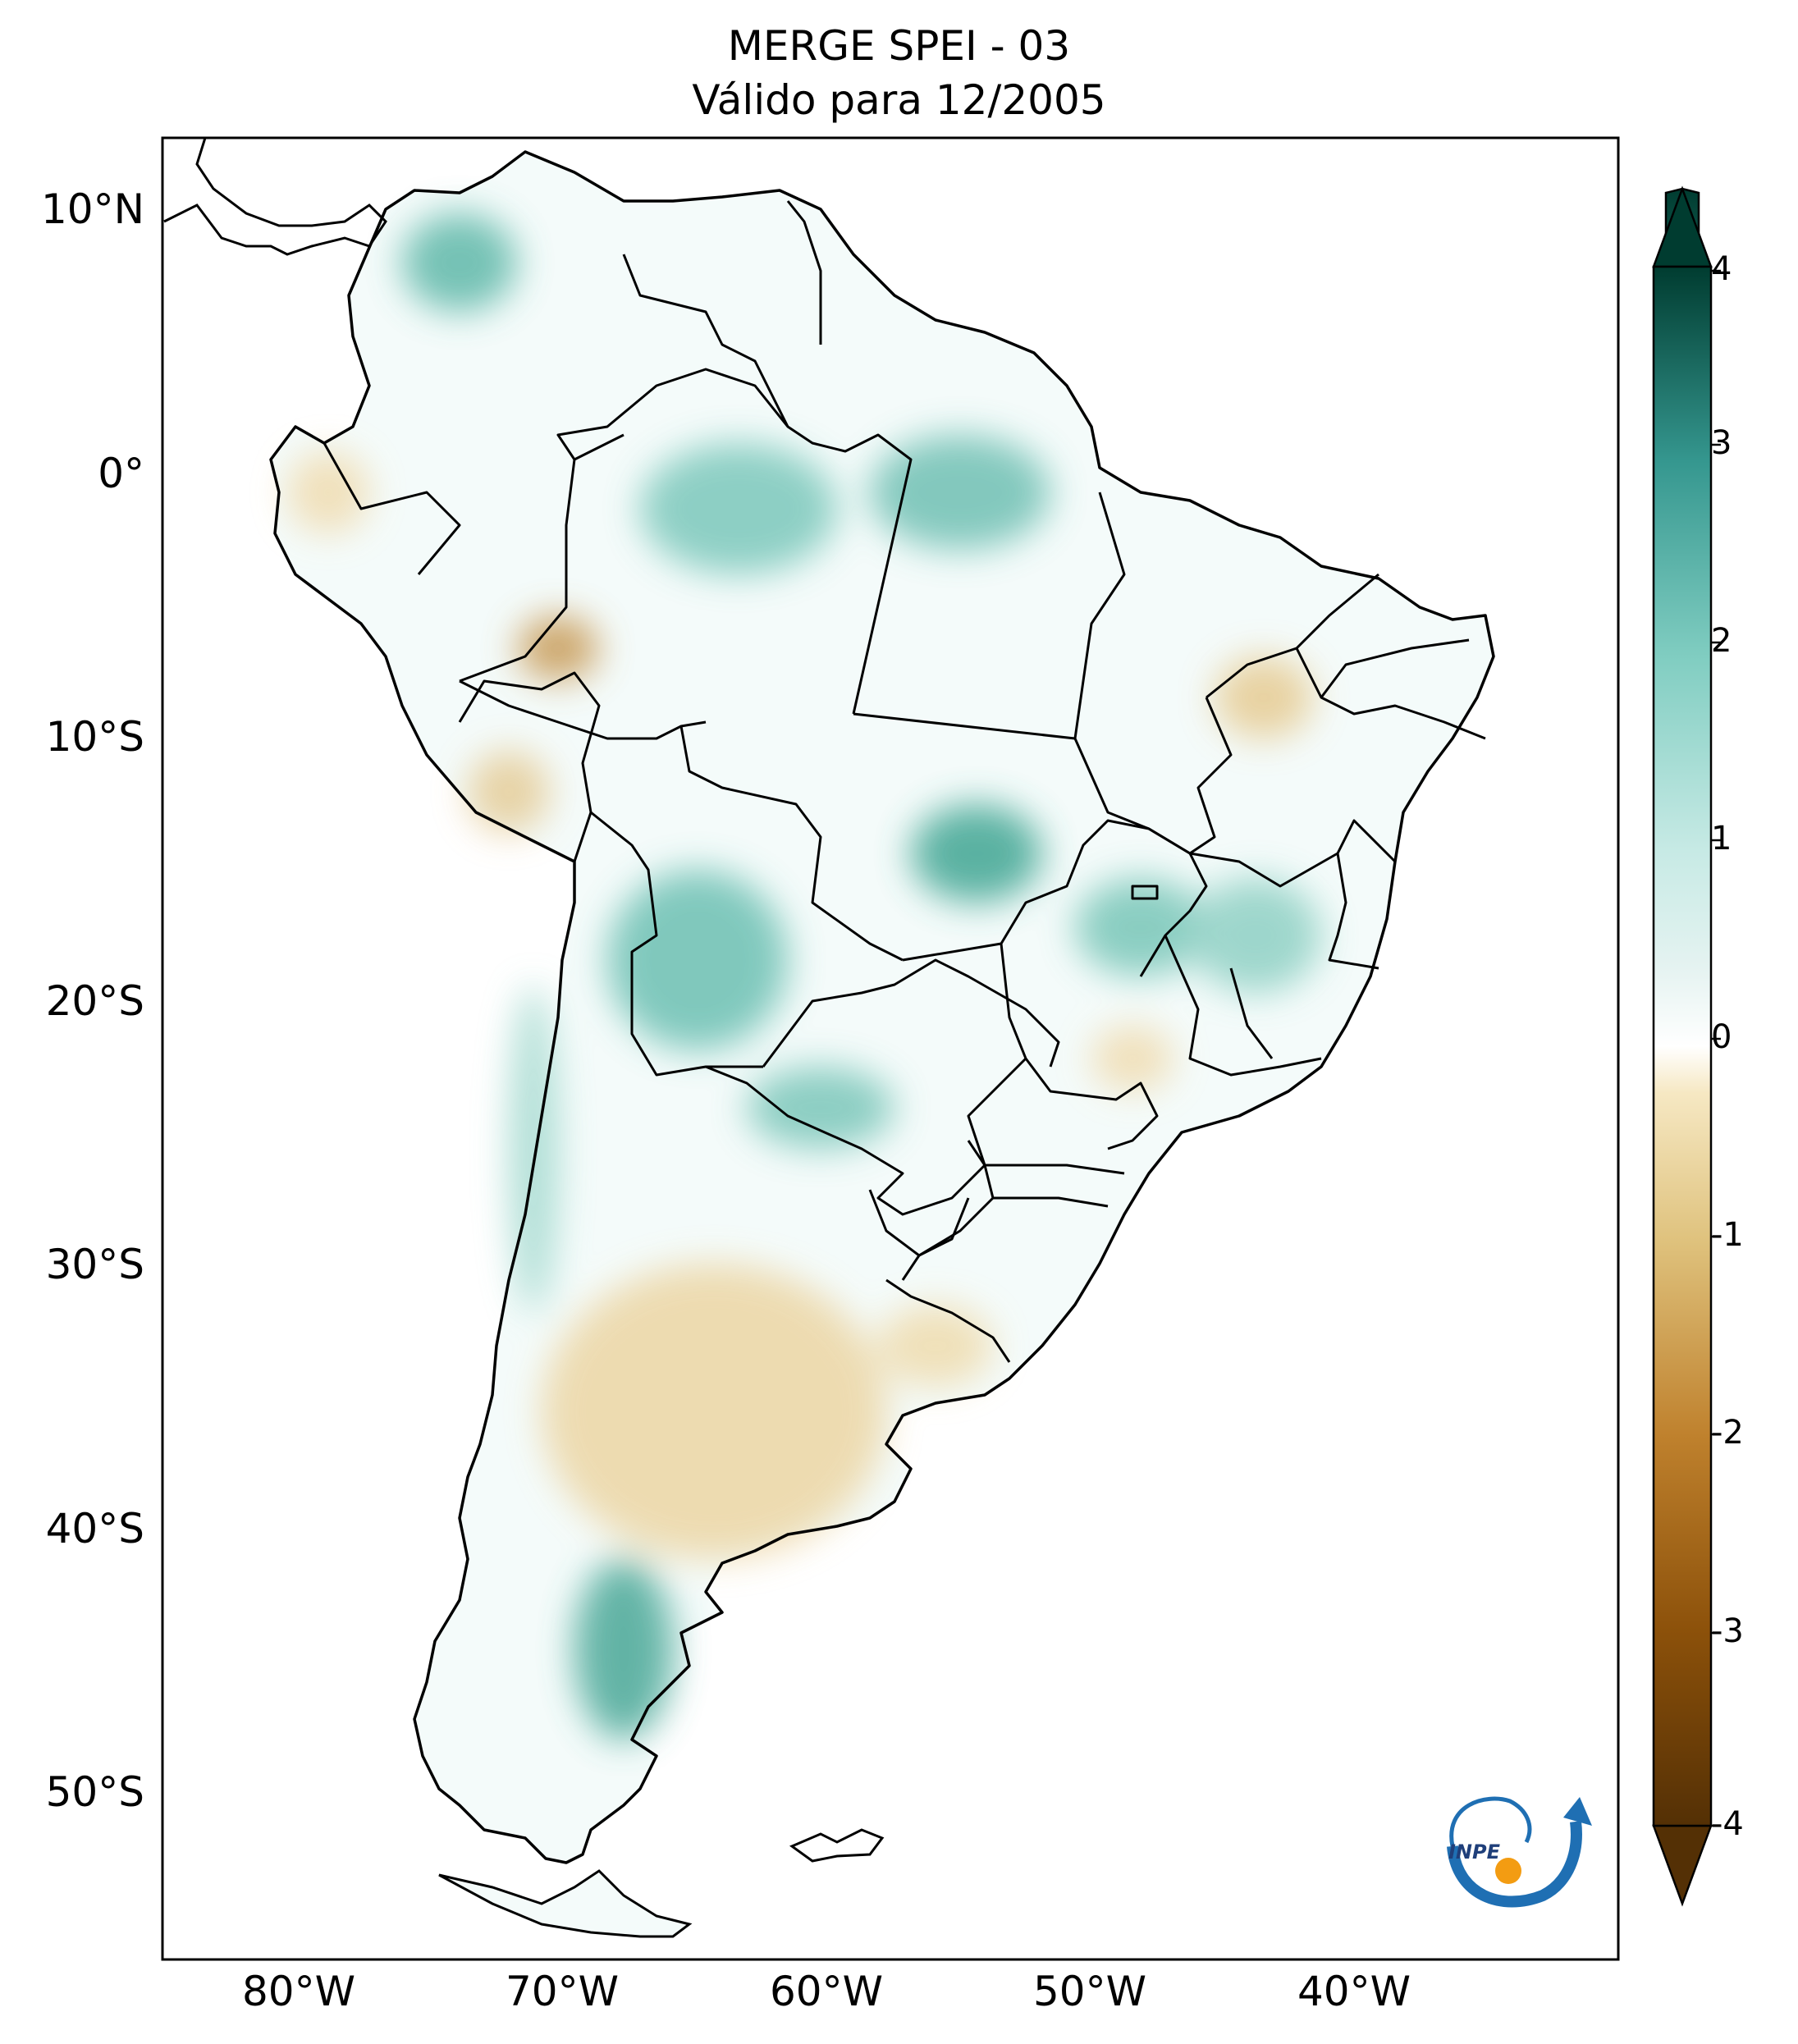  I want to click on wet-anomaly-bolivia, so click(697, 960).